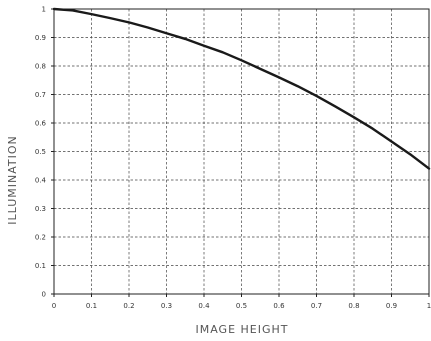  I want to click on y-tick-label: 0.1, so click(40, 266).